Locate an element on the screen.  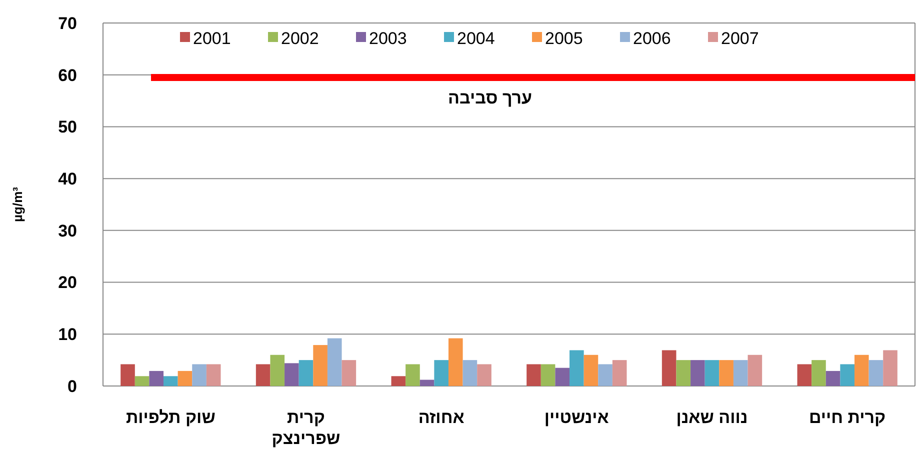
legend-label: 2003 is located at coordinates (388, 38).